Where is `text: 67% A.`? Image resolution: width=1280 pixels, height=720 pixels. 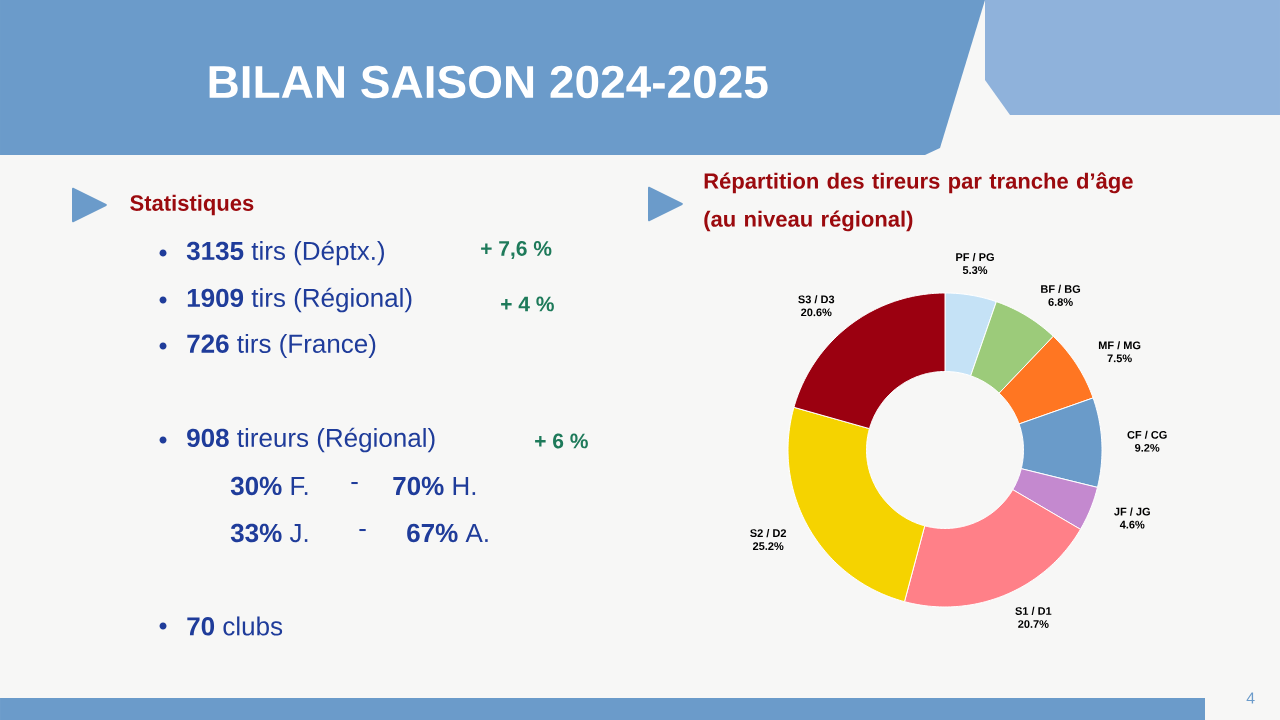 text: 67% A. is located at coordinates (447, 533).